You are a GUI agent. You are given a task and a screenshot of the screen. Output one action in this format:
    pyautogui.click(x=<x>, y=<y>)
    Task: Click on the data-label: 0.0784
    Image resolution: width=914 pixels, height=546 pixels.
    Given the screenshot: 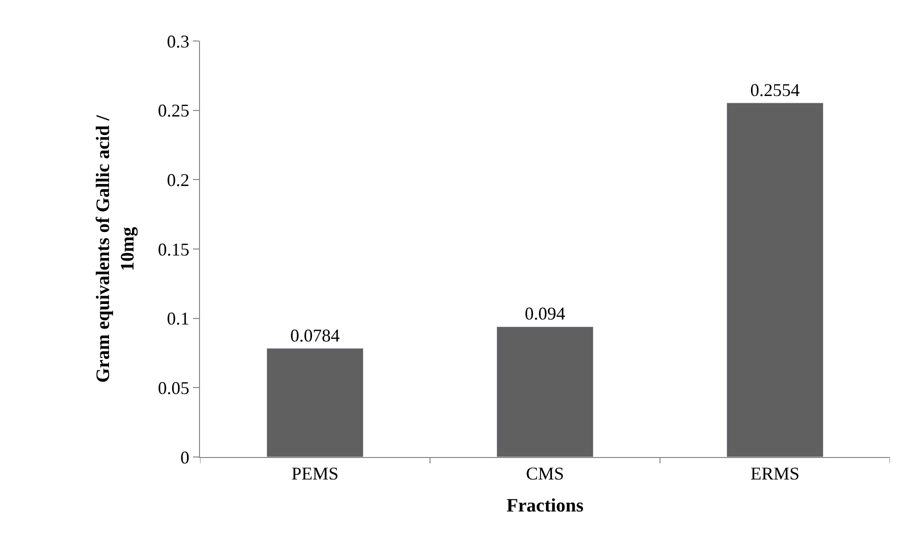 What is the action you would take?
    pyautogui.click(x=315, y=335)
    